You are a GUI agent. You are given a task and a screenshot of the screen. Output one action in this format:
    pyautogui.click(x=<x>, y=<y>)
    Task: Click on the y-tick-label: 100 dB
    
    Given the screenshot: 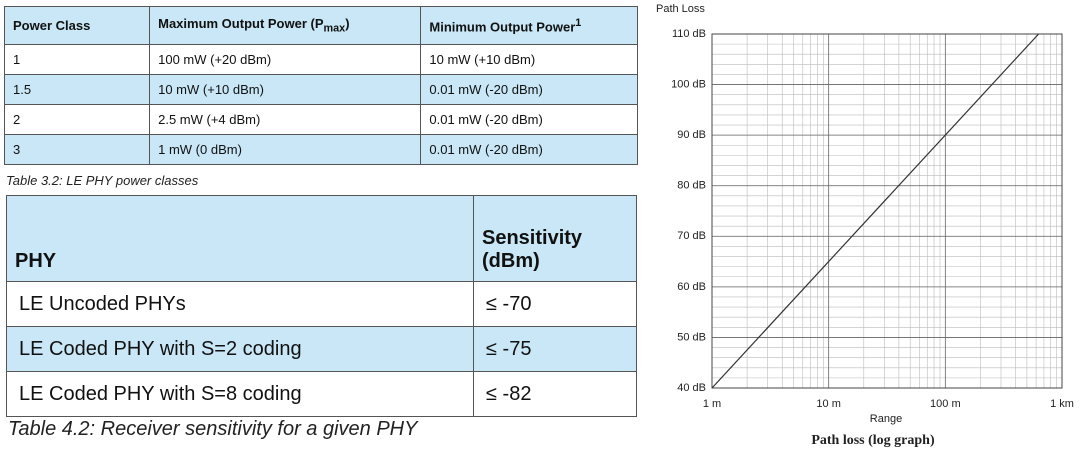 What is the action you would take?
    pyautogui.click(x=688, y=84)
    